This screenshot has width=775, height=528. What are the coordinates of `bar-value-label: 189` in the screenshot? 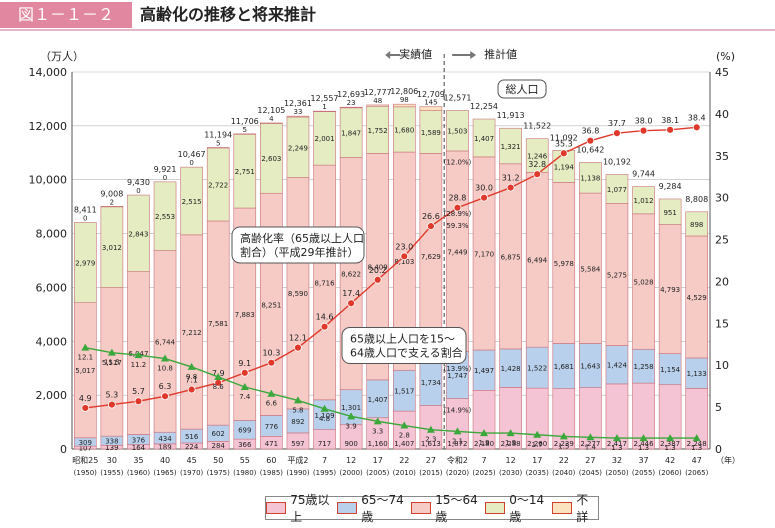 It's located at (164, 447).